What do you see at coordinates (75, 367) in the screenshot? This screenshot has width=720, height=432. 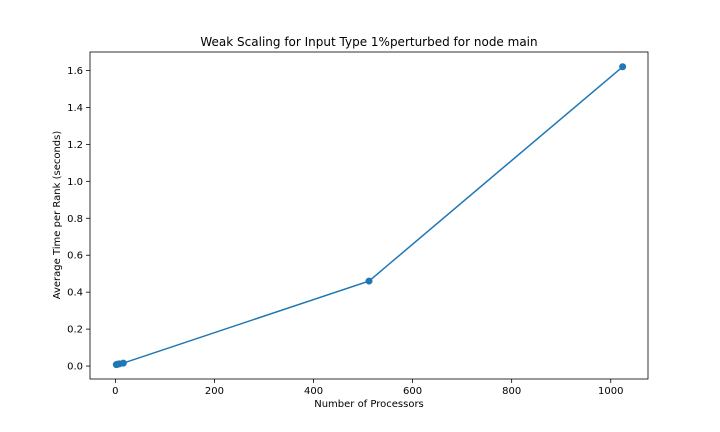 I see `y-tick-label: 0.0` at bounding box center [75, 367].